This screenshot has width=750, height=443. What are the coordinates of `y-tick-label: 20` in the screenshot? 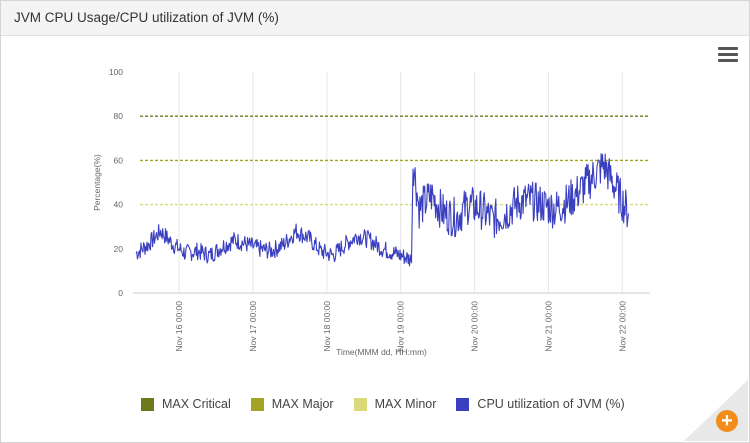 It's located at (119, 249).